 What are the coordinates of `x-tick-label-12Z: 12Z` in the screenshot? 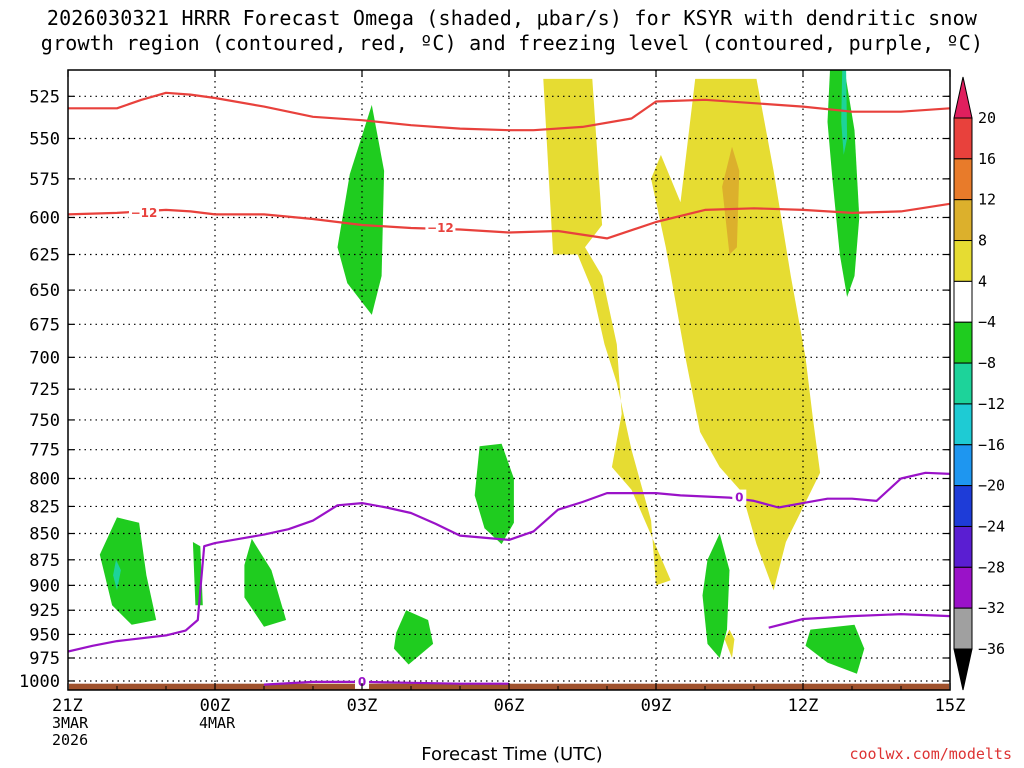 It's located at (803, 706).